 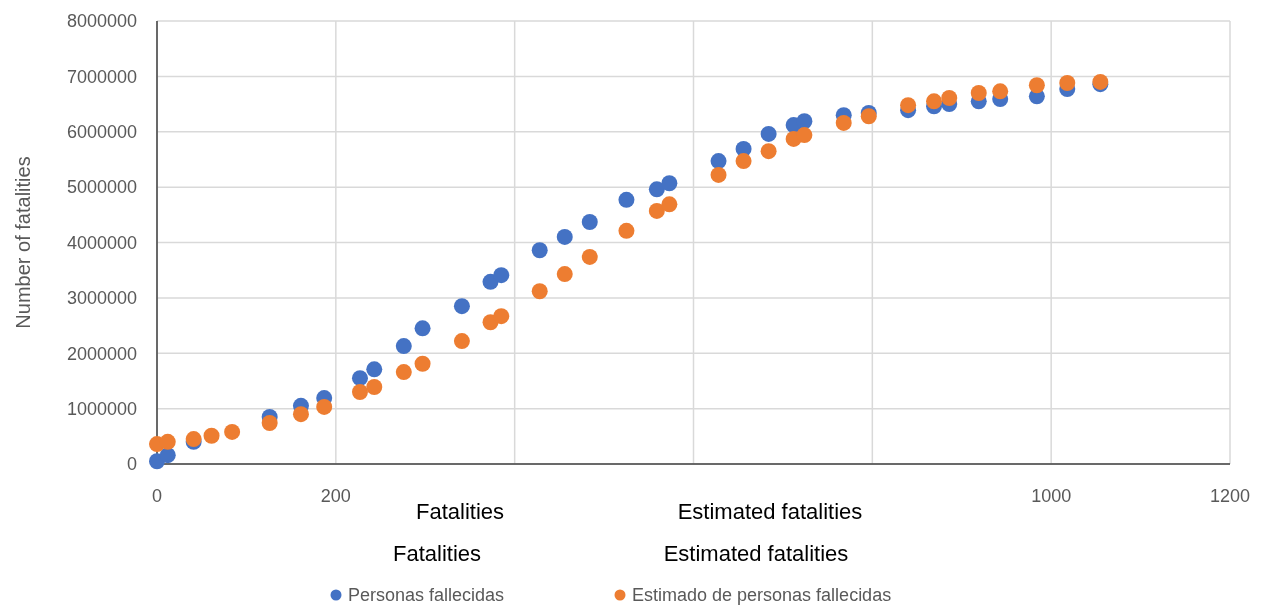 I want to click on y-tick-label: 6000000, so click(x=101, y=132).